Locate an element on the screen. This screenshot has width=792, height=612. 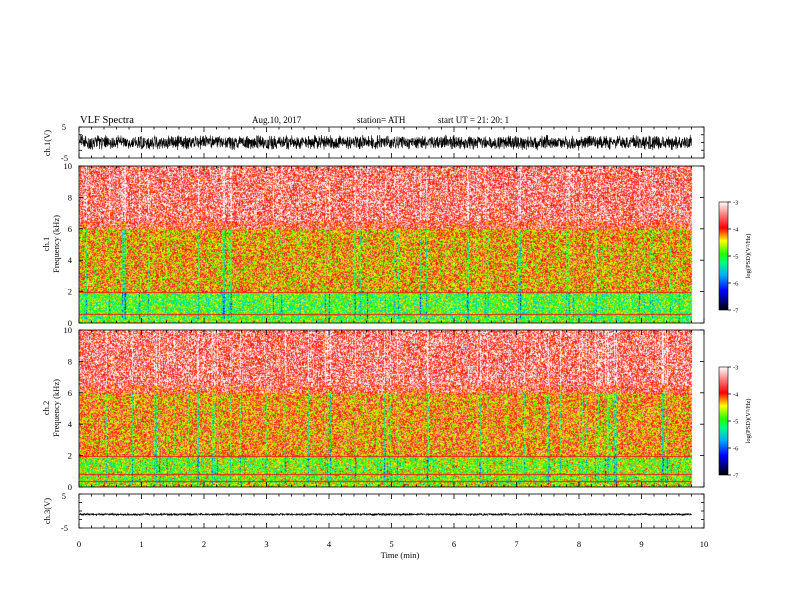
ch1-waveform-trace is located at coordinates (385, 142).